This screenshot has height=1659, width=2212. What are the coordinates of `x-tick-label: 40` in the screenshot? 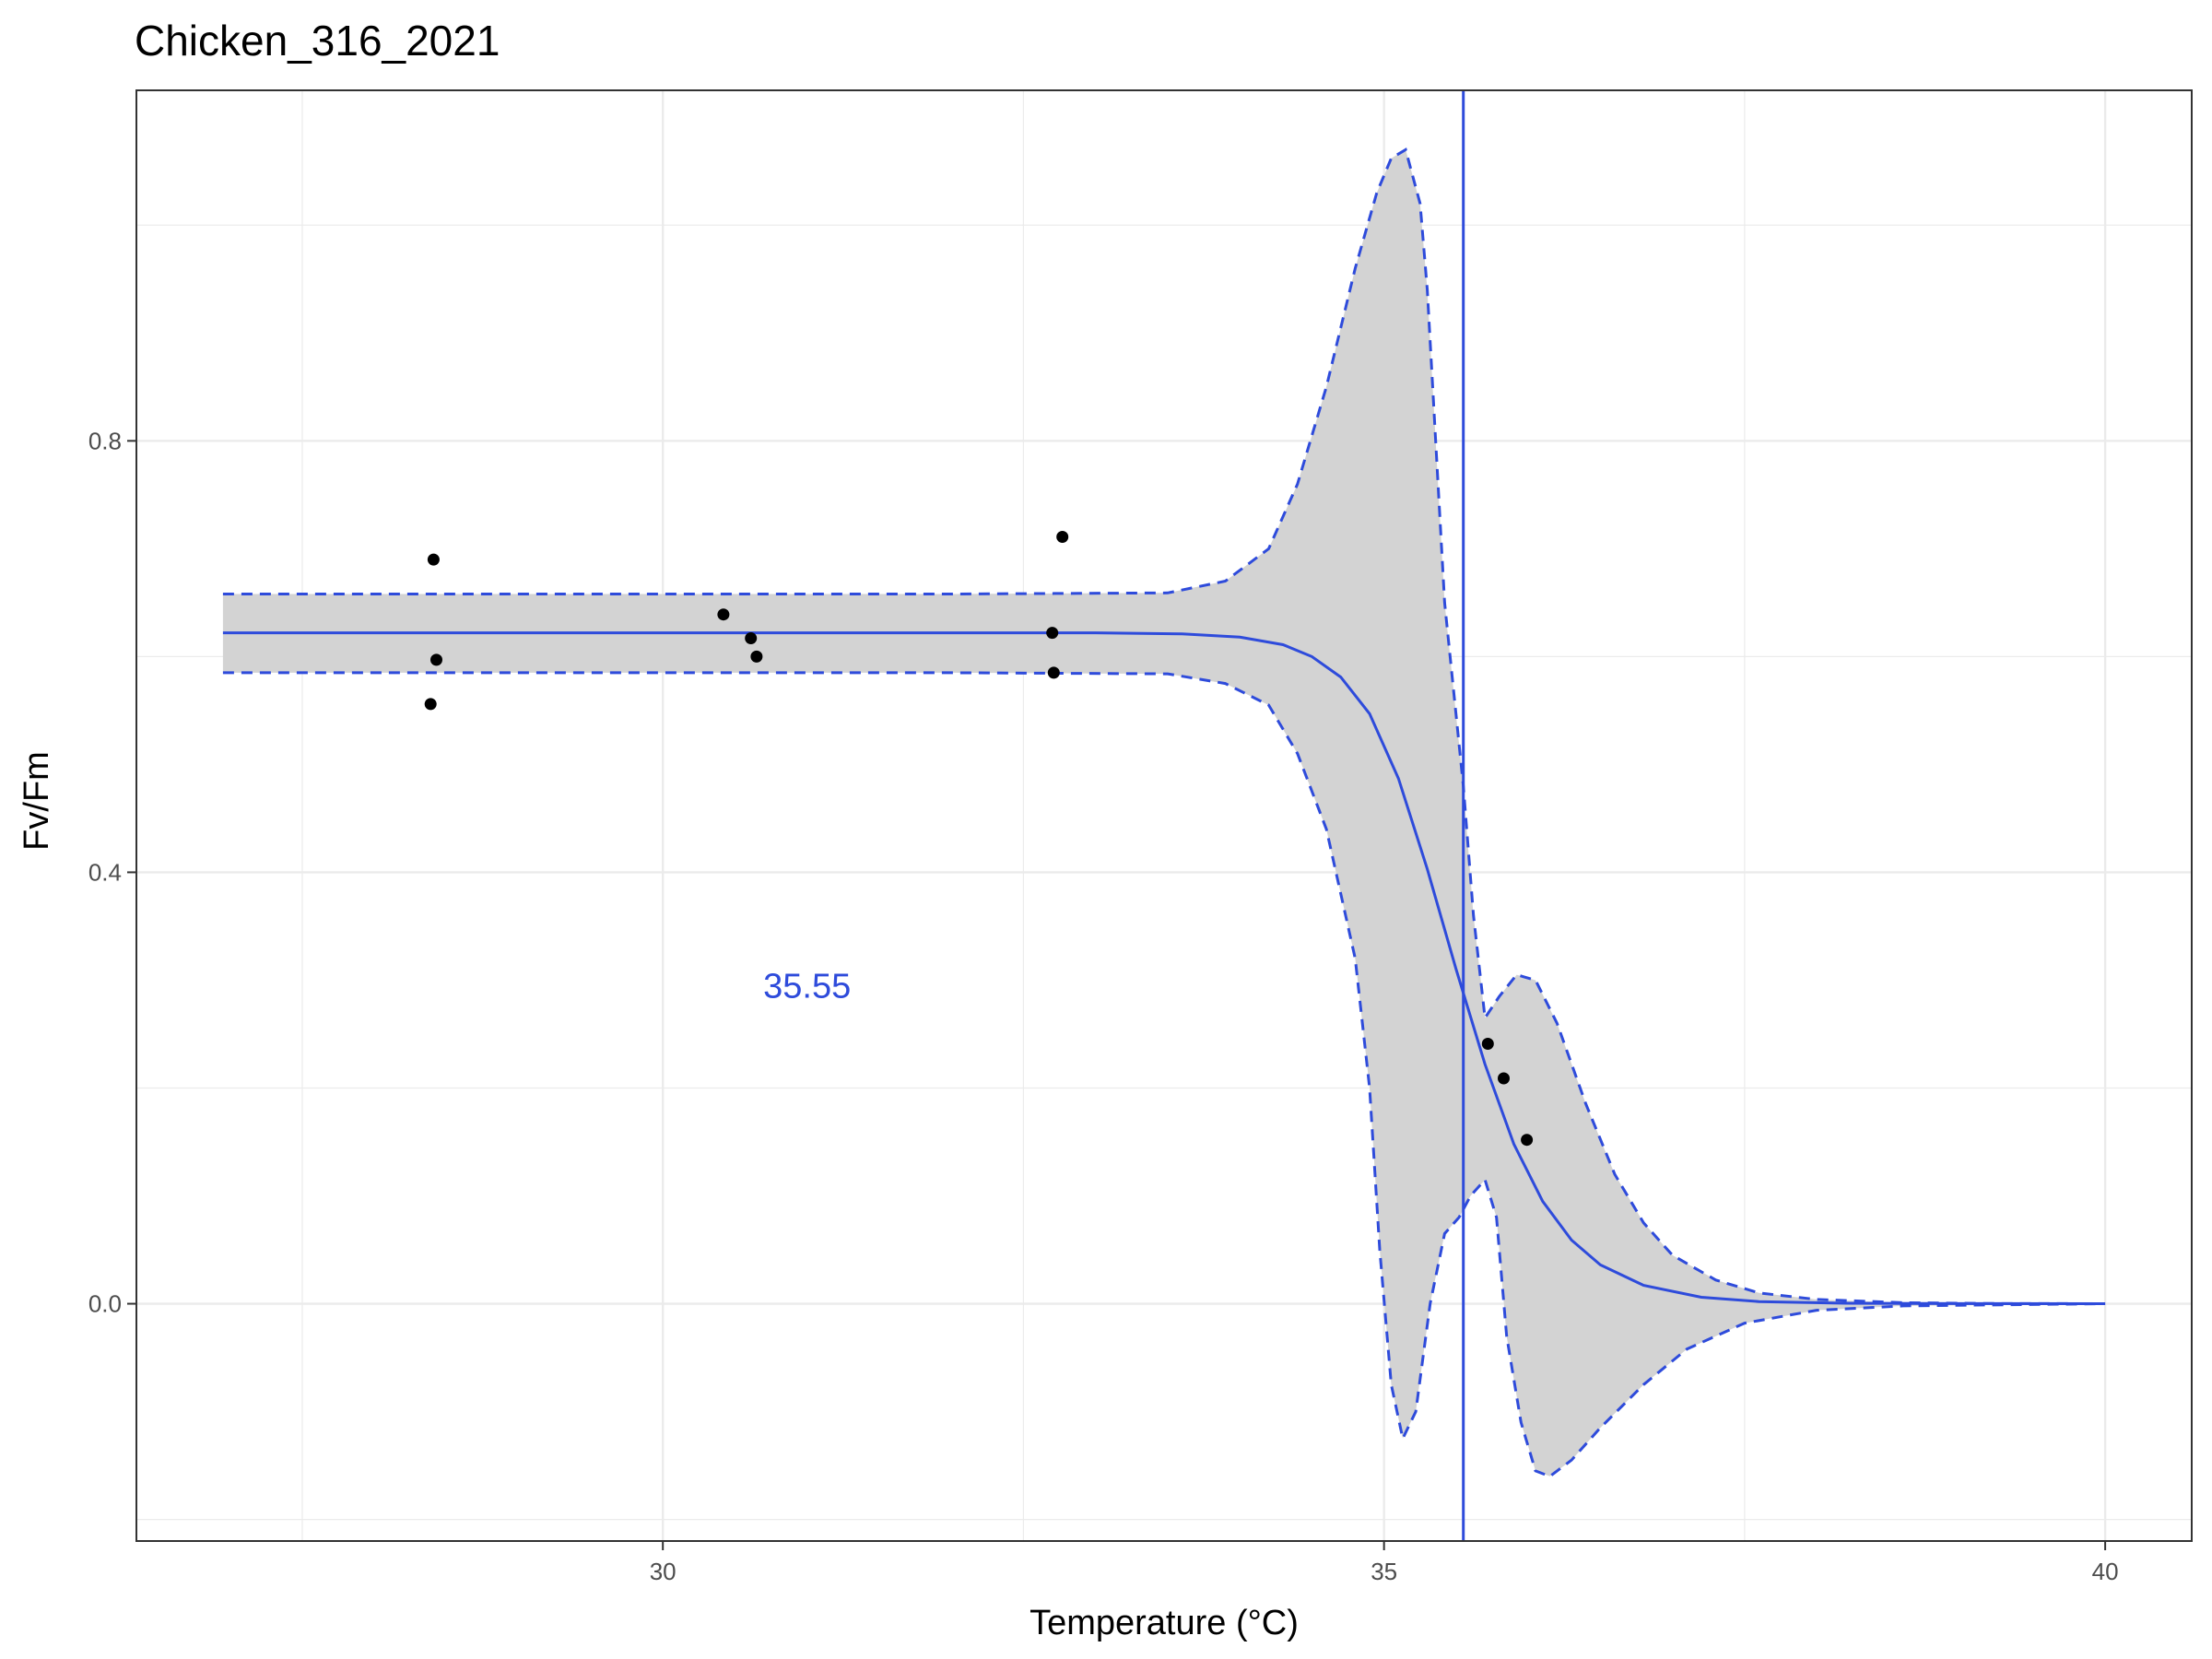 It's located at (2105, 1571).